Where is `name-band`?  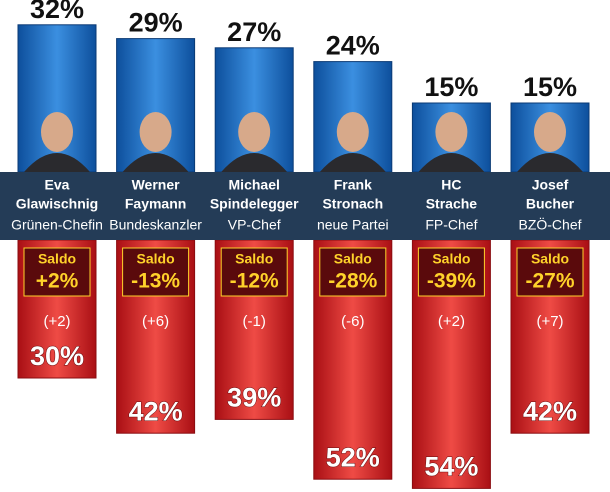 name-band is located at coordinates (305, 206).